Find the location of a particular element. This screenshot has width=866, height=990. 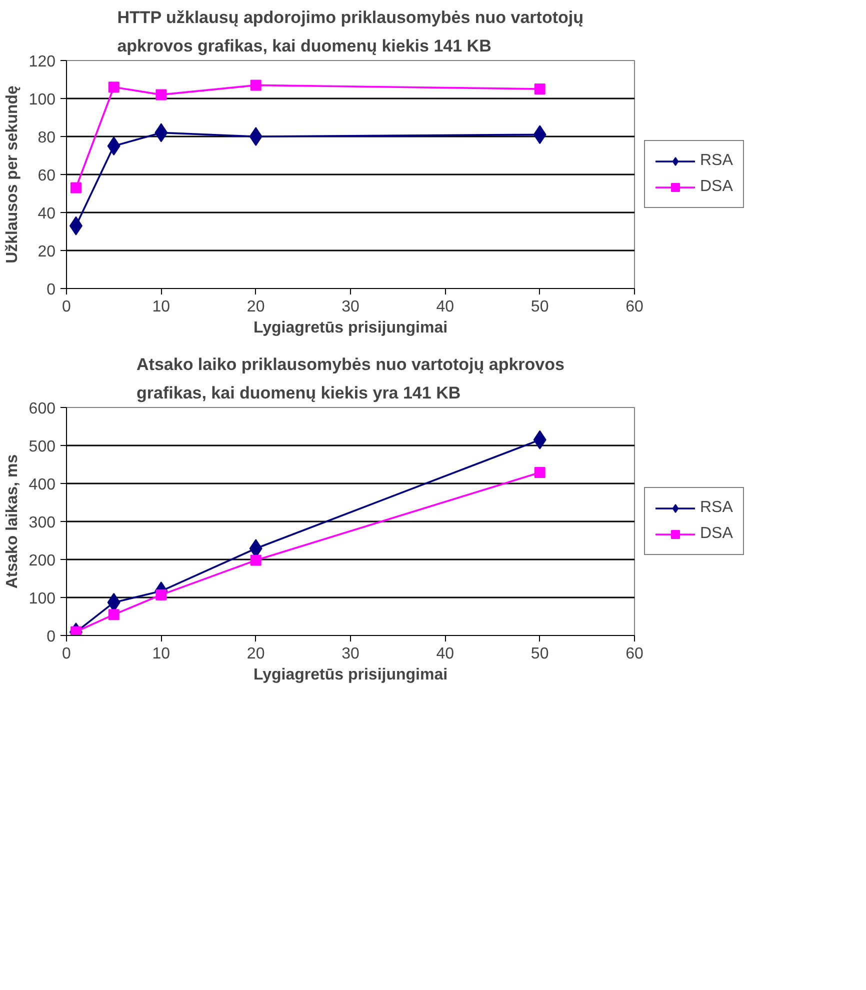

y-tick-label: 20 is located at coordinates (47, 252).